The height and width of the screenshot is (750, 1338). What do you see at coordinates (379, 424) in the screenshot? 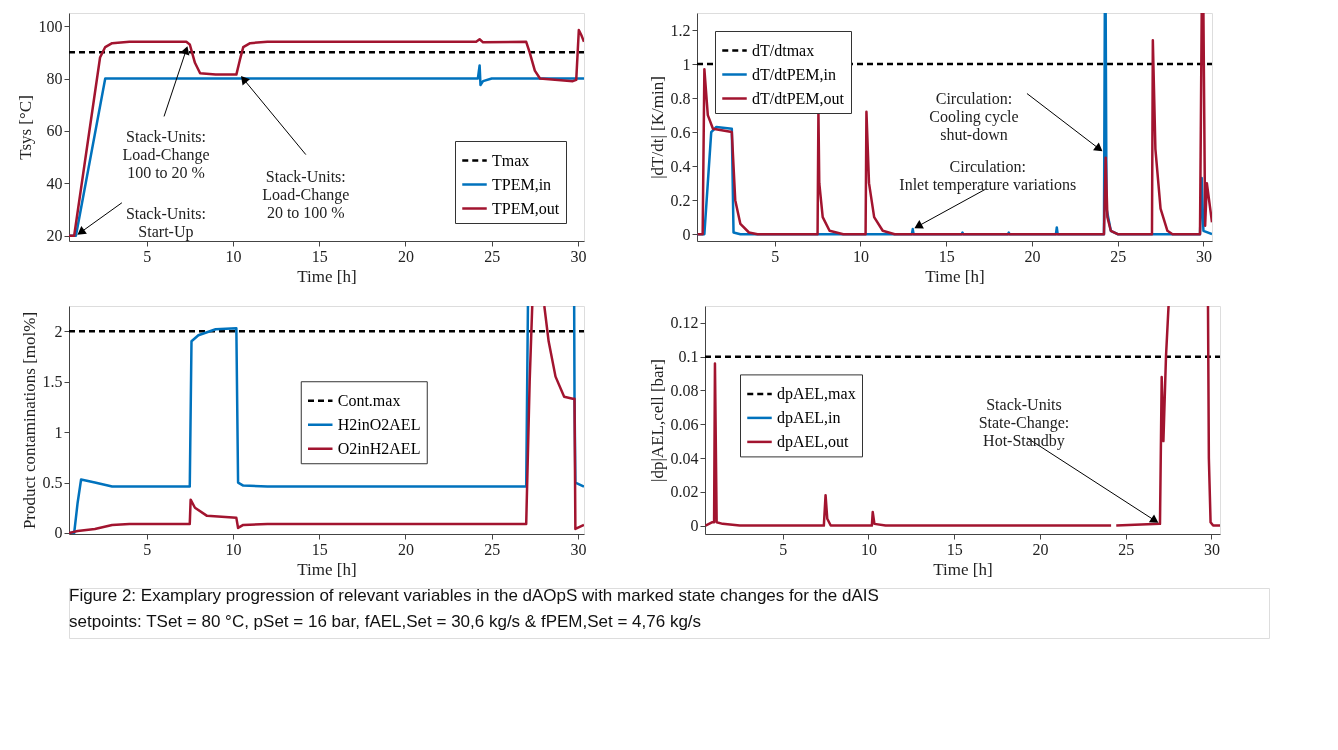
I see `legend-label: H2inO2AEL` at bounding box center [379, 424].